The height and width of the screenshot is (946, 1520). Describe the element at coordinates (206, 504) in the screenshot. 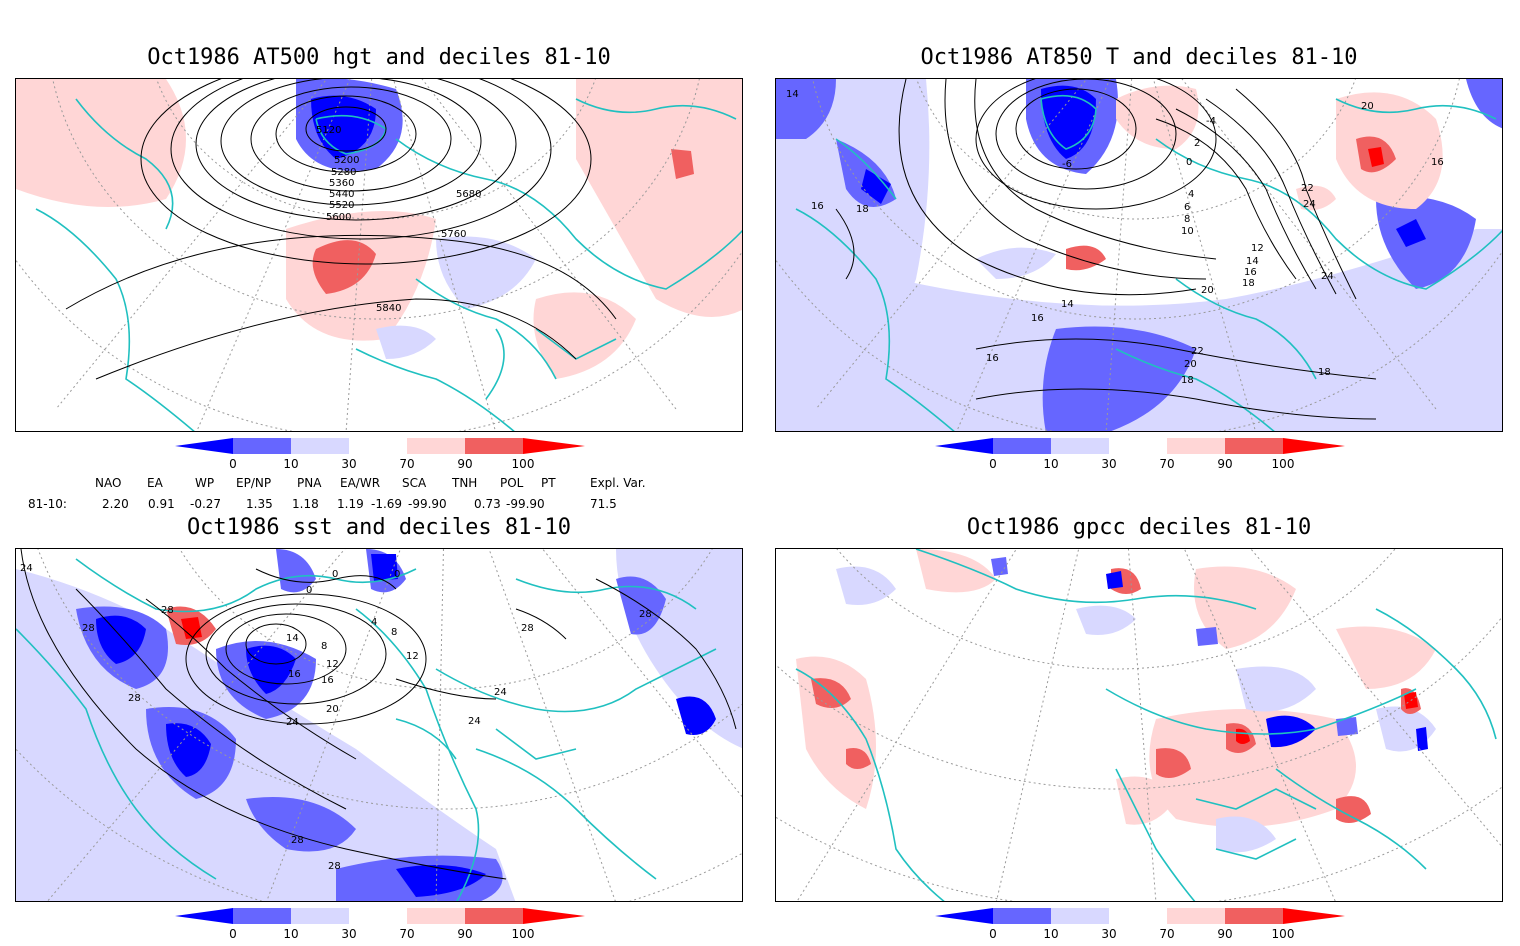

I see `index-value: -0.27` at that location.